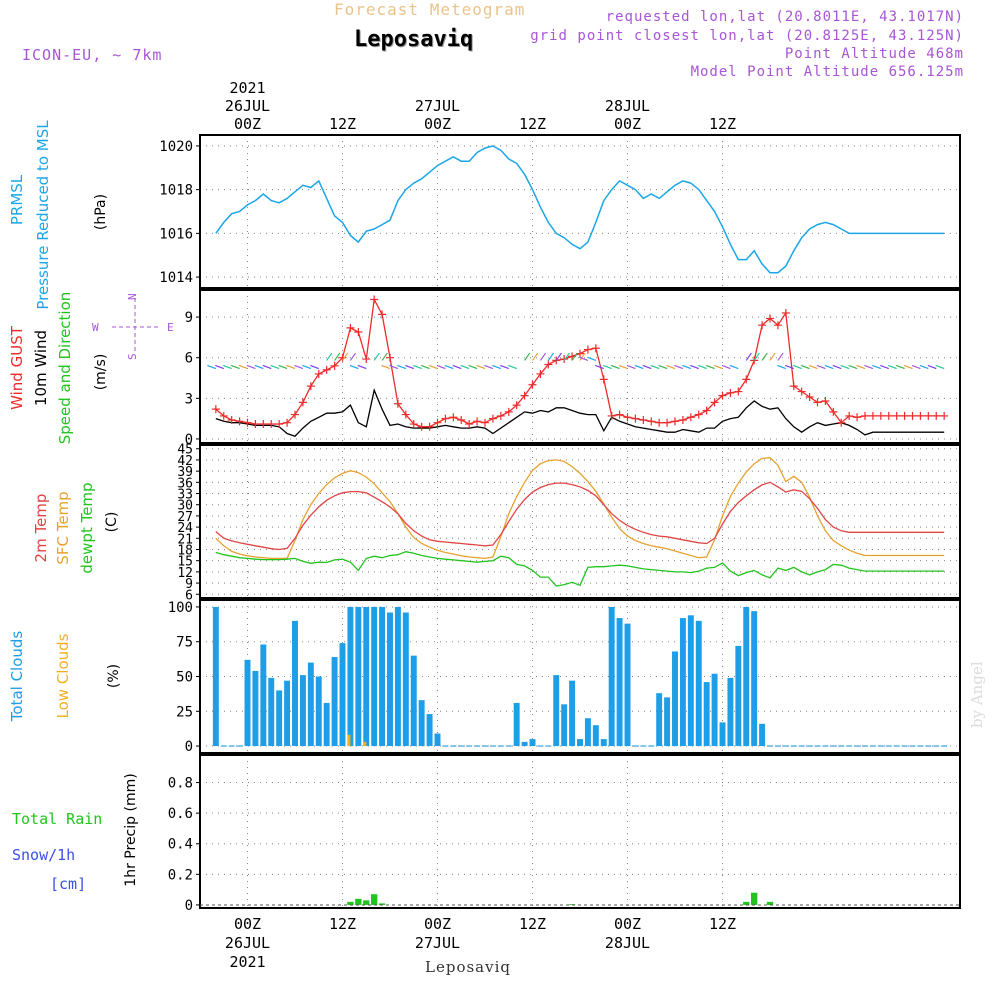 This screenshot has height=1000, width=1000. What do you see at coordinates (176, 278) in the screenshot?
I see `y-tick-label: 1014` at bounding box center [176, 278].